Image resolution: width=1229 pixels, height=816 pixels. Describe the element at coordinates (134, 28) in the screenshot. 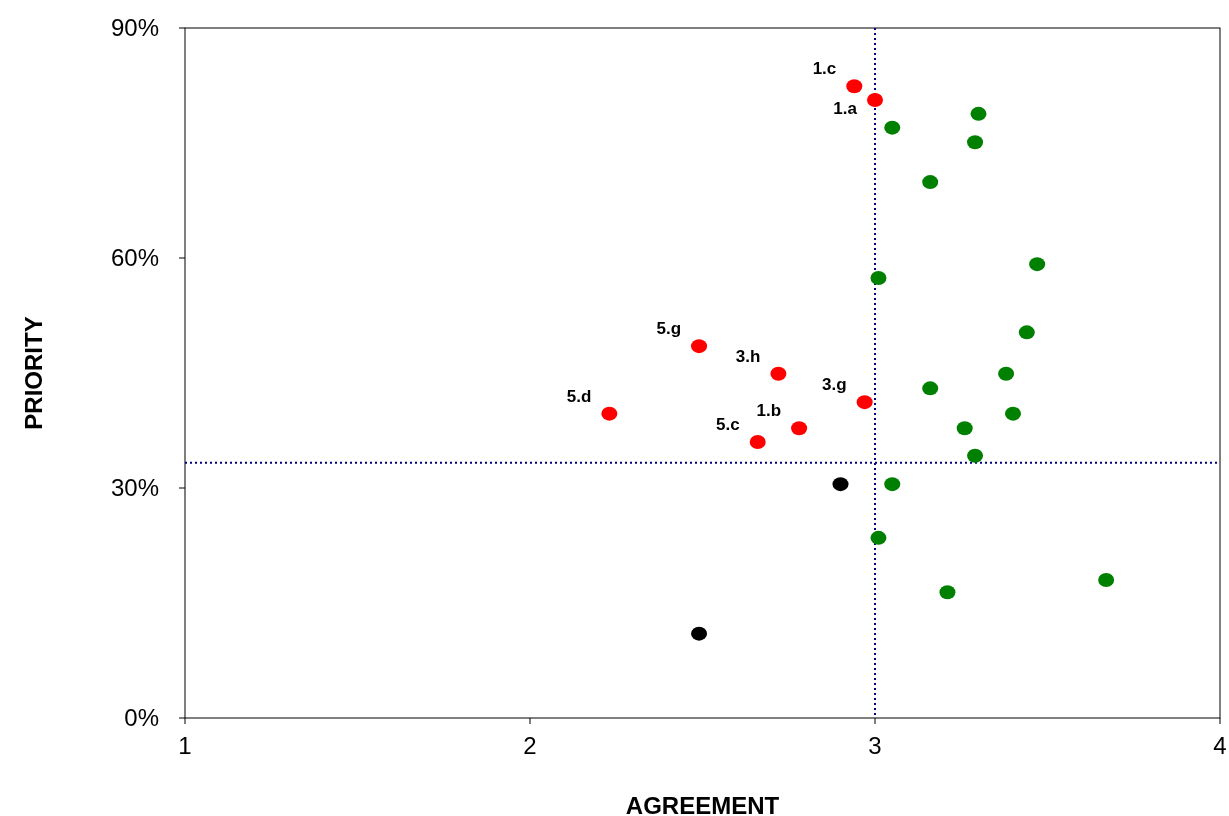

I see `y-tick-label: 90%` at that location.